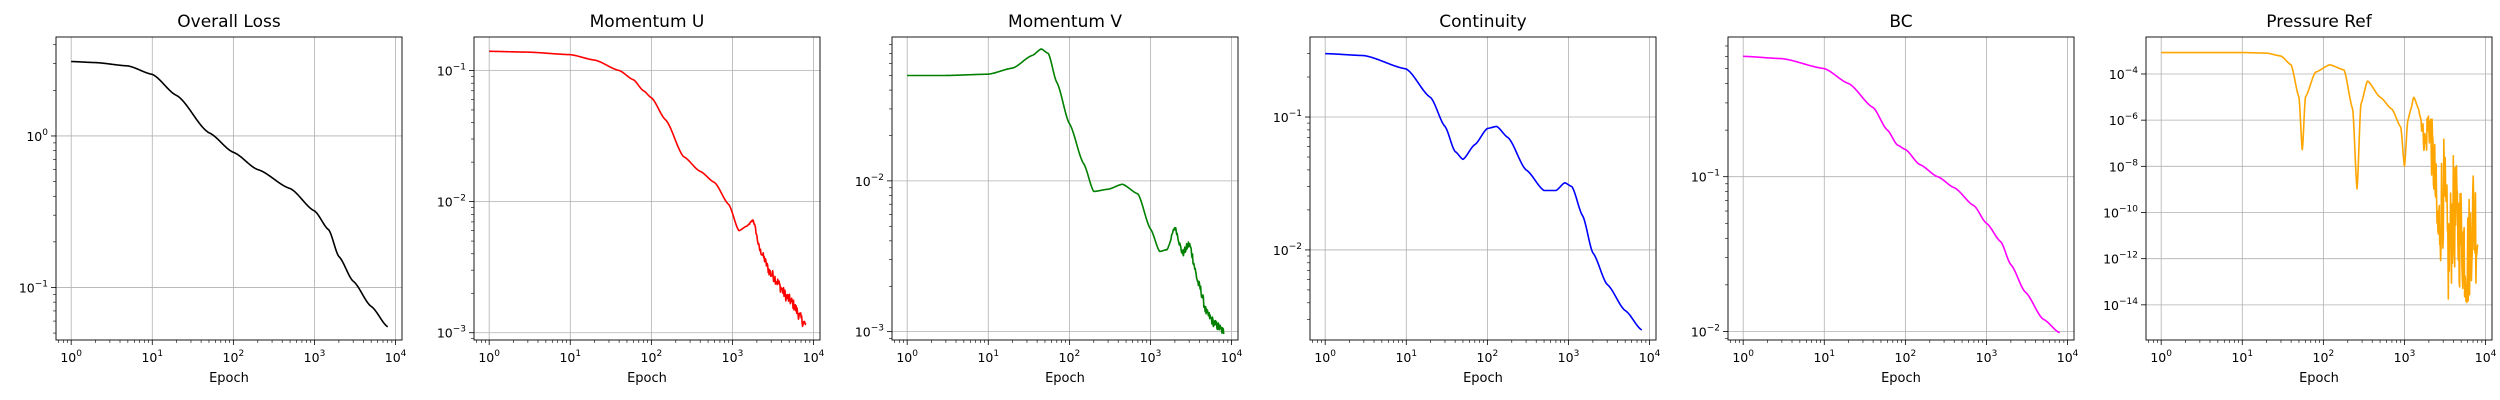 The height and width of the screenshot is (400, 2500). Describe the element at coordinates (2120, 305) in the screenshot. I see `y-tick-label: 10⁻¹⁴` at that location.